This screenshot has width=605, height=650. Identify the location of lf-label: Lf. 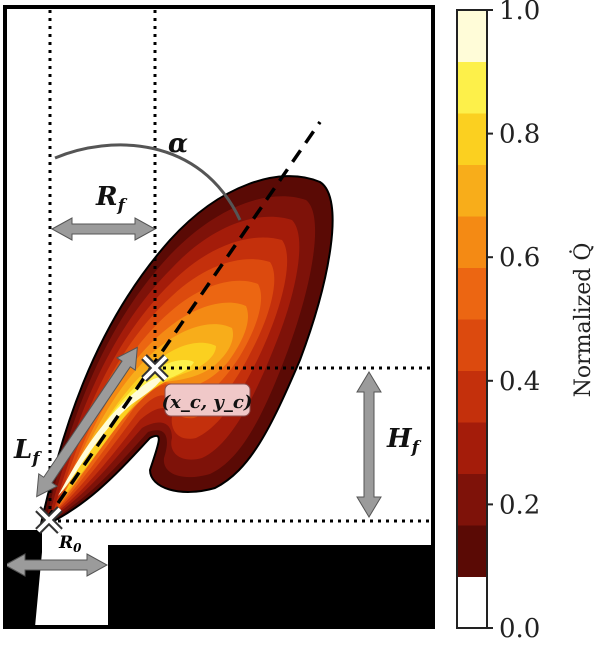
(27, 452).